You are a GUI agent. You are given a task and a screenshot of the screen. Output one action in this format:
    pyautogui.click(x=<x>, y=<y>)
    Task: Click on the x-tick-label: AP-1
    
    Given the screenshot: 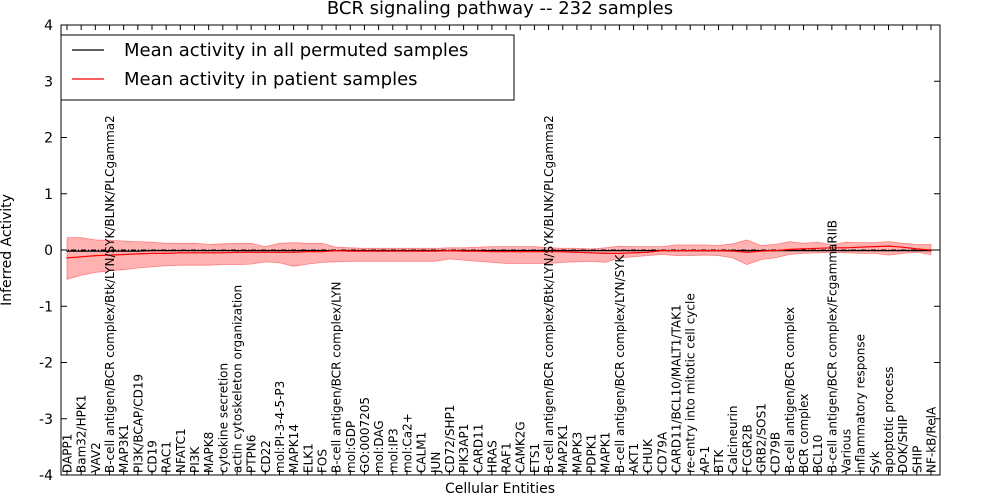 What is the action you would take?
    pyautogui.click(x=705, y=459)
    